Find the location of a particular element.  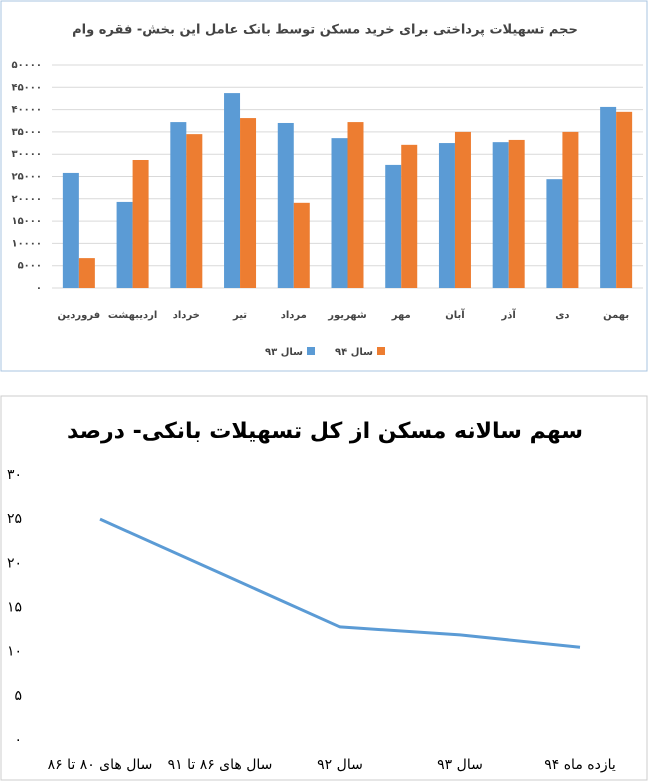

y-tick-label: ۳۵۰۰۰ is located at coordinates (26, 132).